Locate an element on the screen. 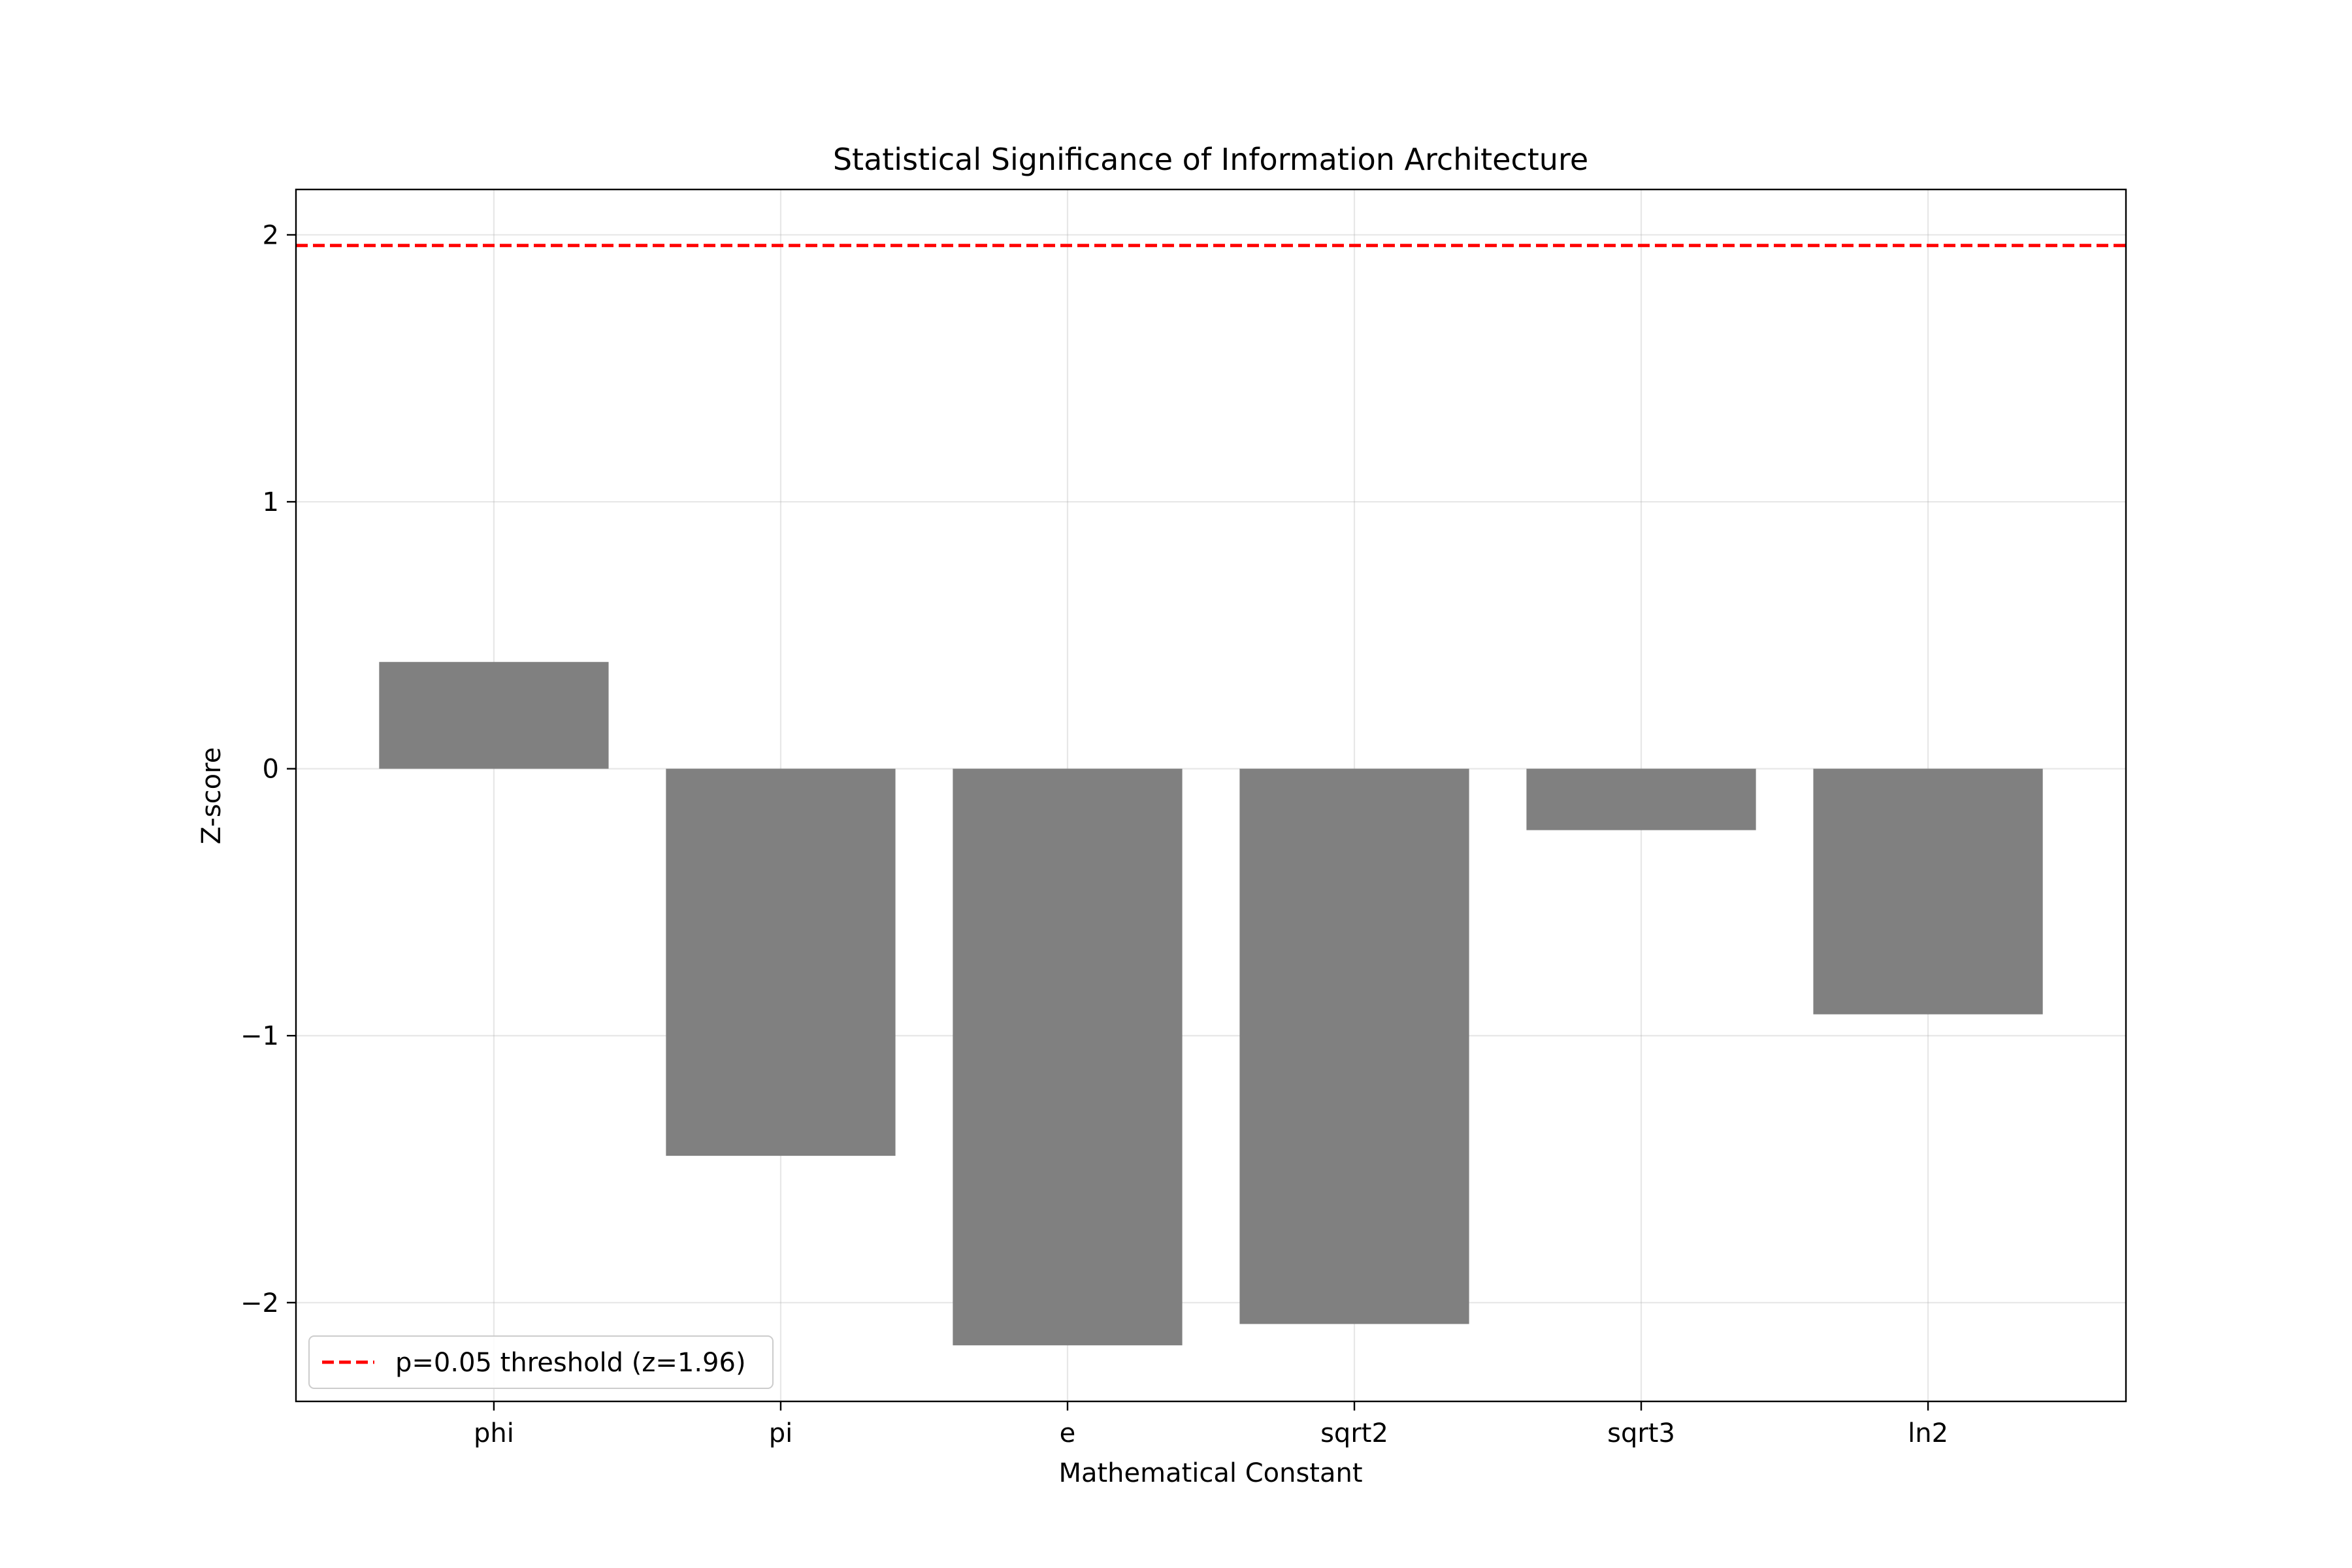 Image resolution: width=2352 pixels, height=1568 pixels. x-tick-label: e is located at coordinates (1068, 1433).